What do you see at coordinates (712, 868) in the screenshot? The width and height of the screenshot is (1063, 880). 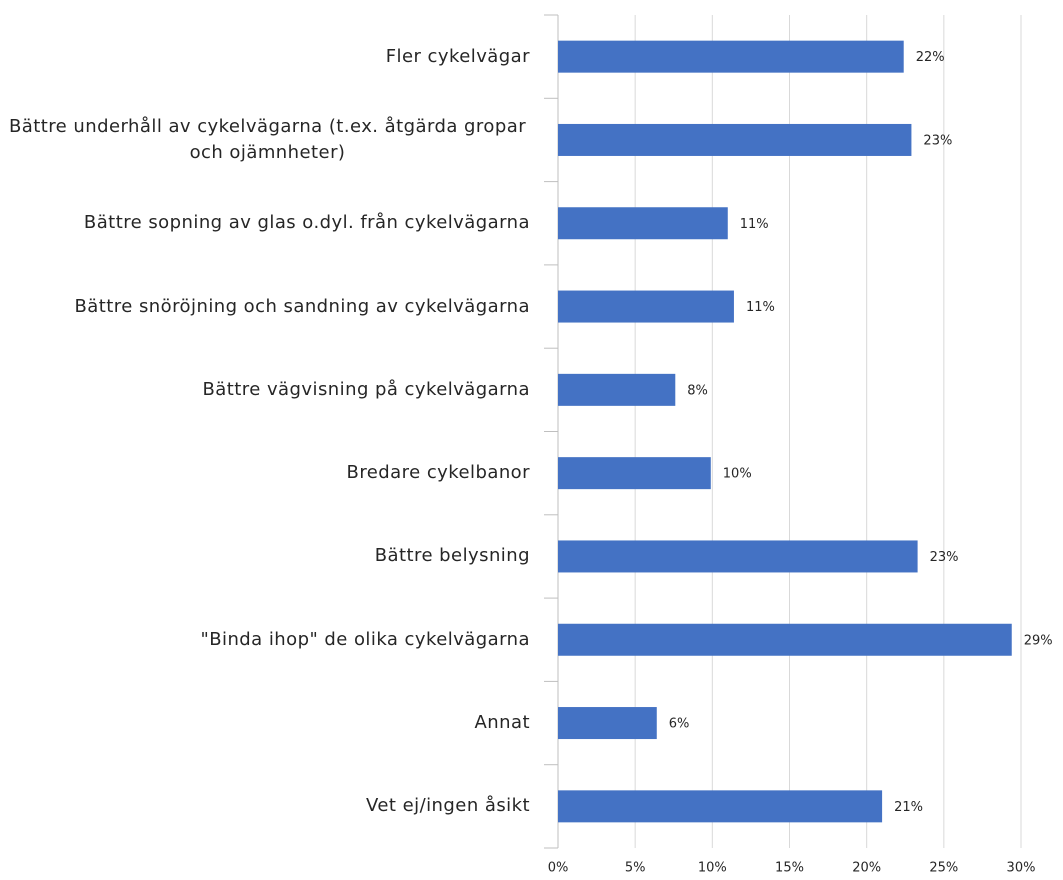 I see `x-tick-label: 10%` at bounding box center [712, 868].